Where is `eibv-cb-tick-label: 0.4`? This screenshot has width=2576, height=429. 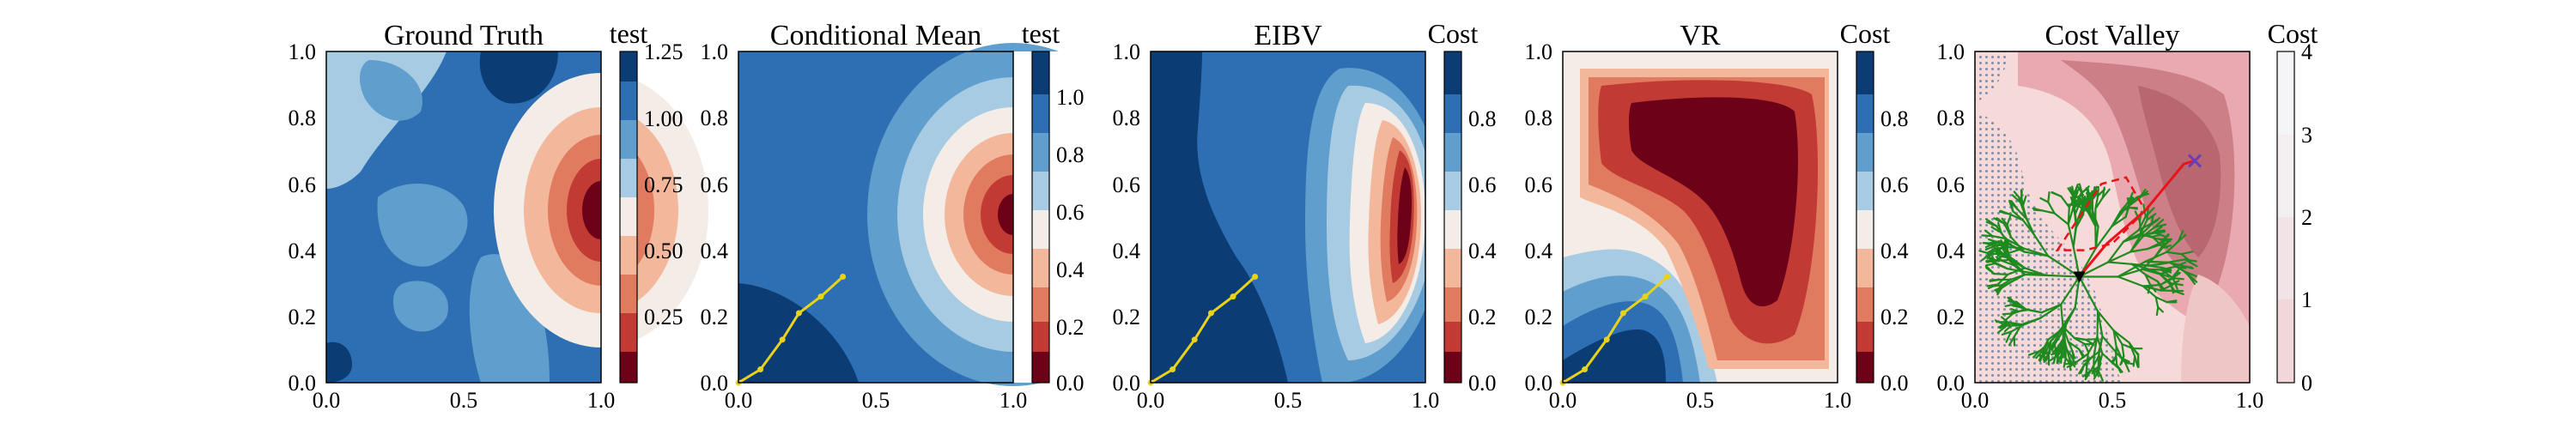
eibv-cb-tick-label: 0.4 is located at coordinates (1482, 251).